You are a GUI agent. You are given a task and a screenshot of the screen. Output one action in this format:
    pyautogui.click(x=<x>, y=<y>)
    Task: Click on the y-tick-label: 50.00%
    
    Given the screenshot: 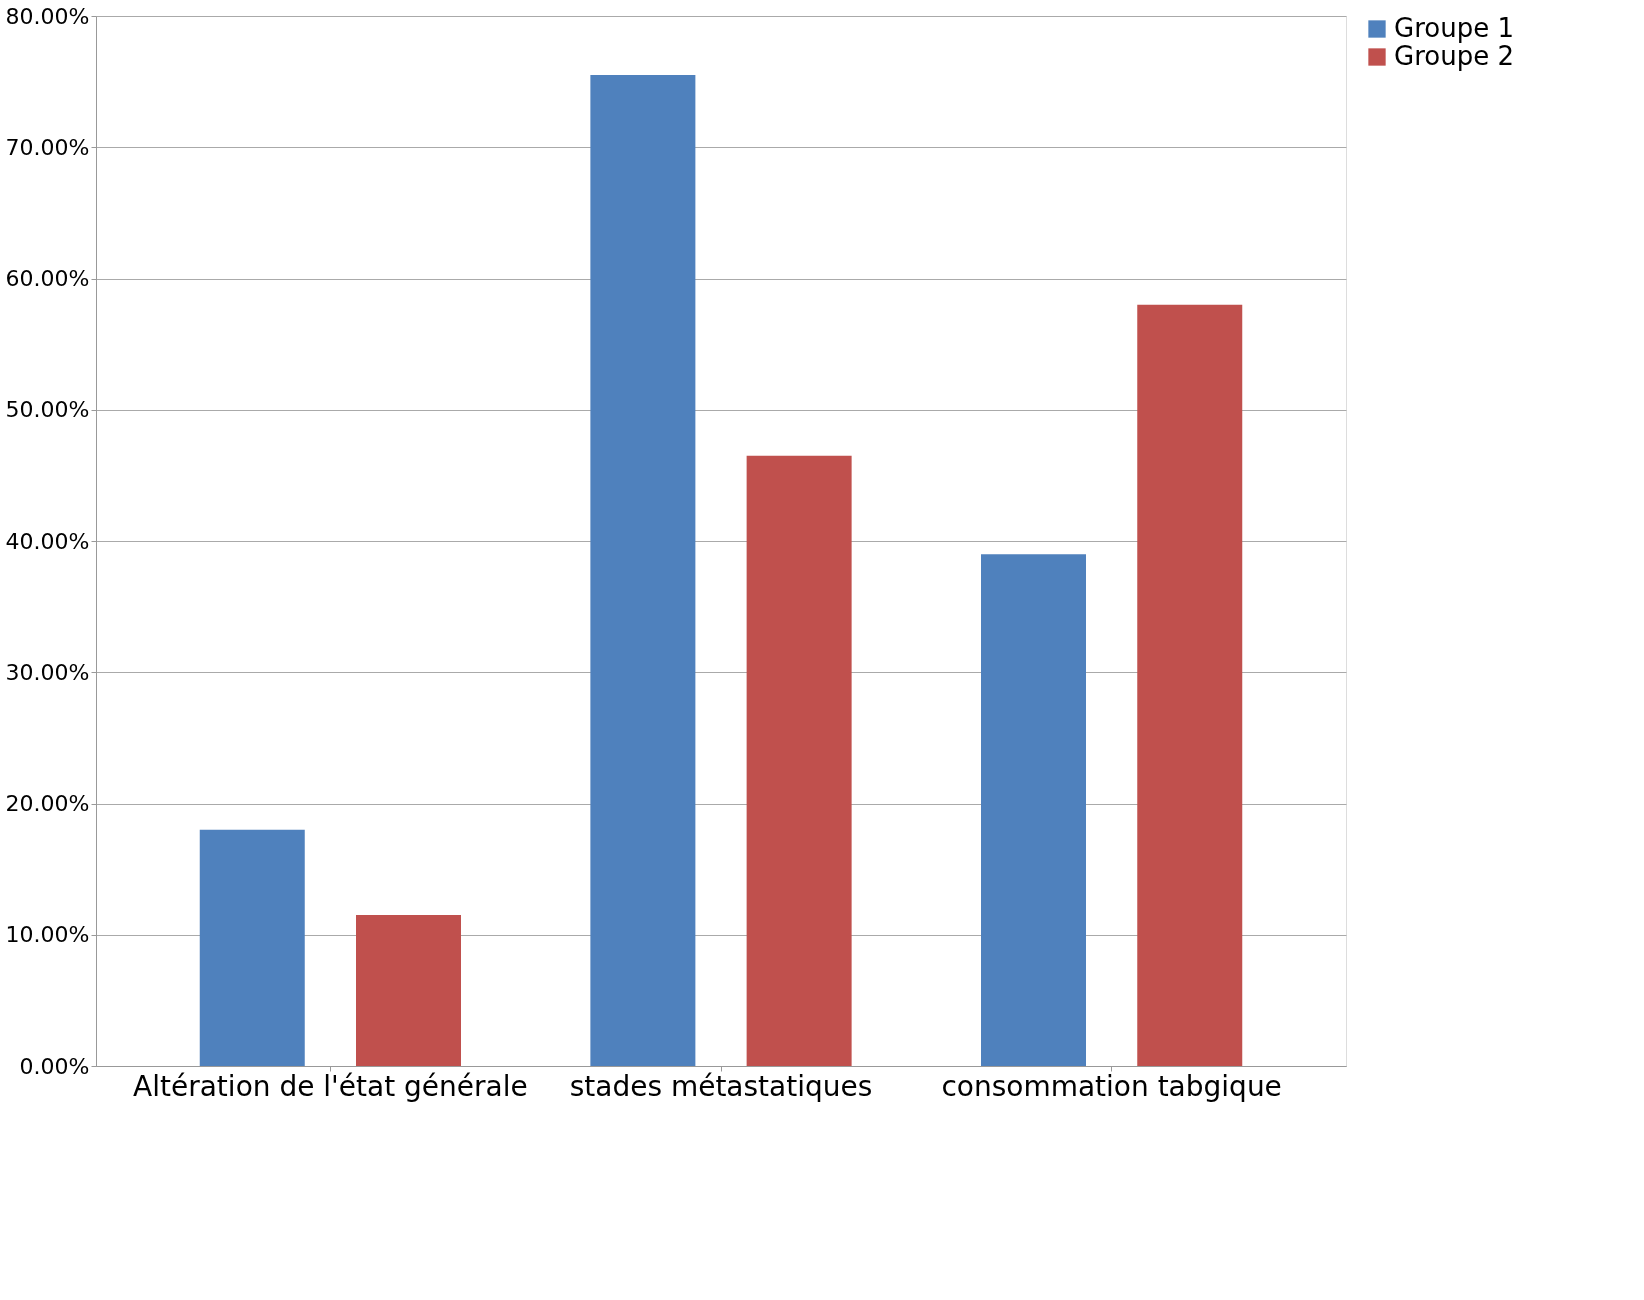 What is the action you would take?
    pyautogui.click(x=47, y=410)
    